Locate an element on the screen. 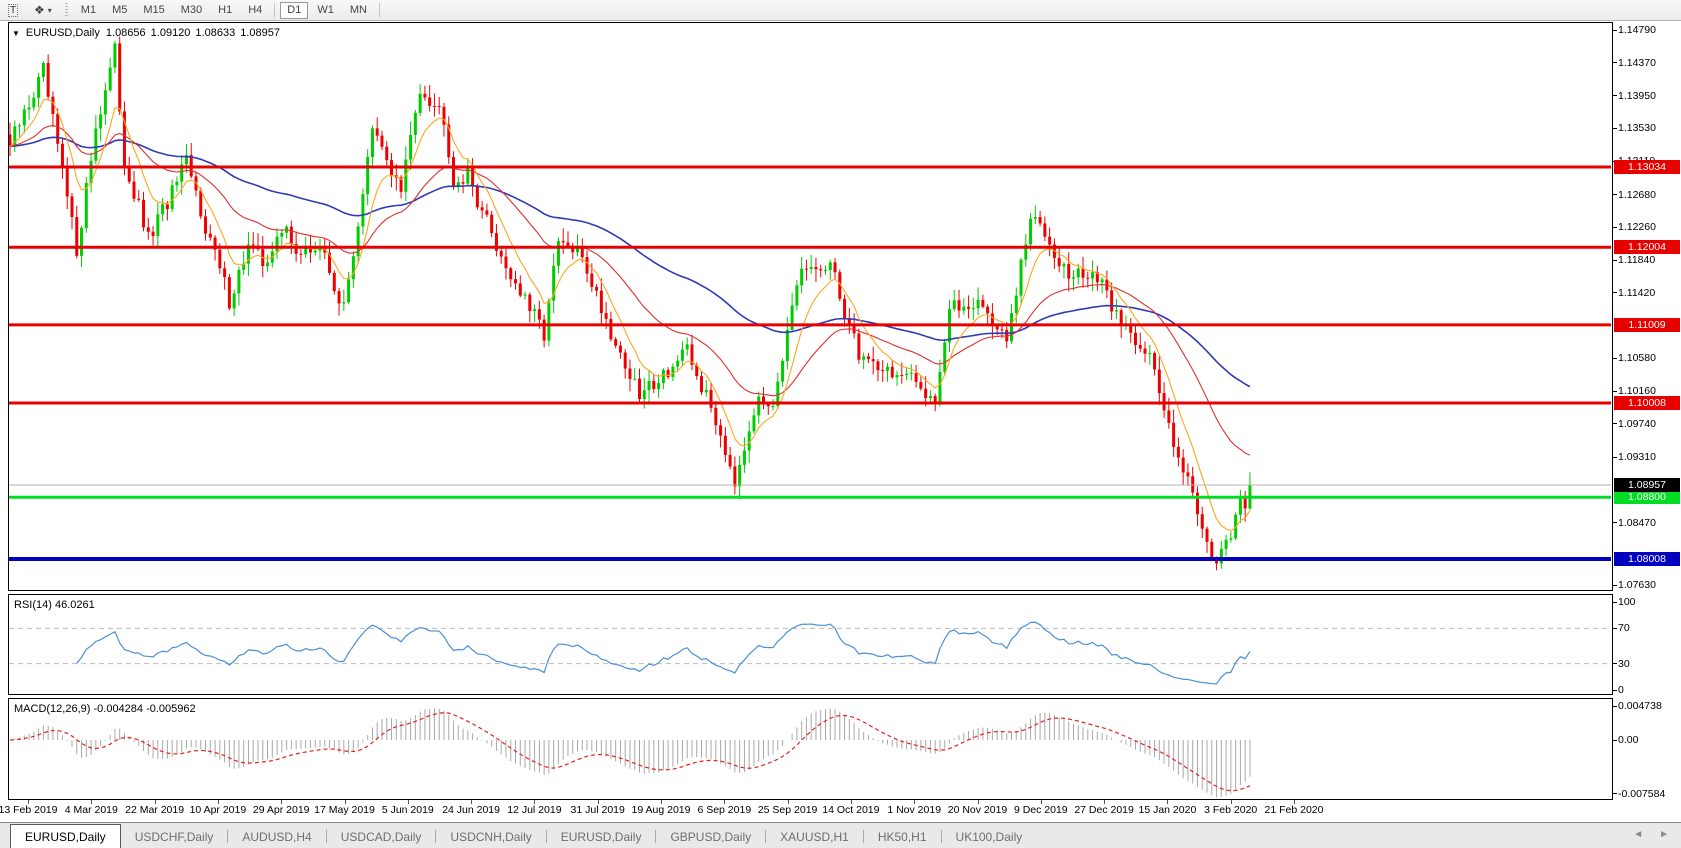 The image size is (1681, 848). price-tick-label: 1.09740 is located at coordinates (1637, 423).